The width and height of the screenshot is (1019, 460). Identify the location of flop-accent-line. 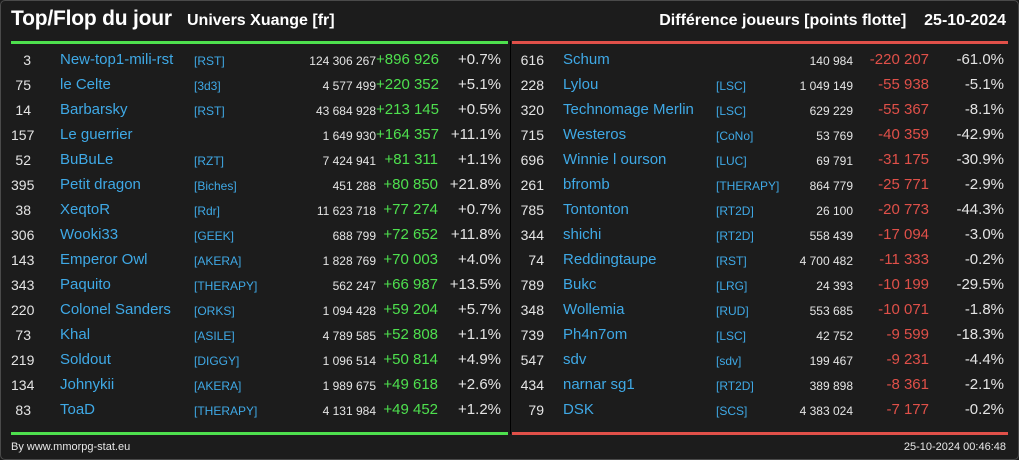
(760, 42).